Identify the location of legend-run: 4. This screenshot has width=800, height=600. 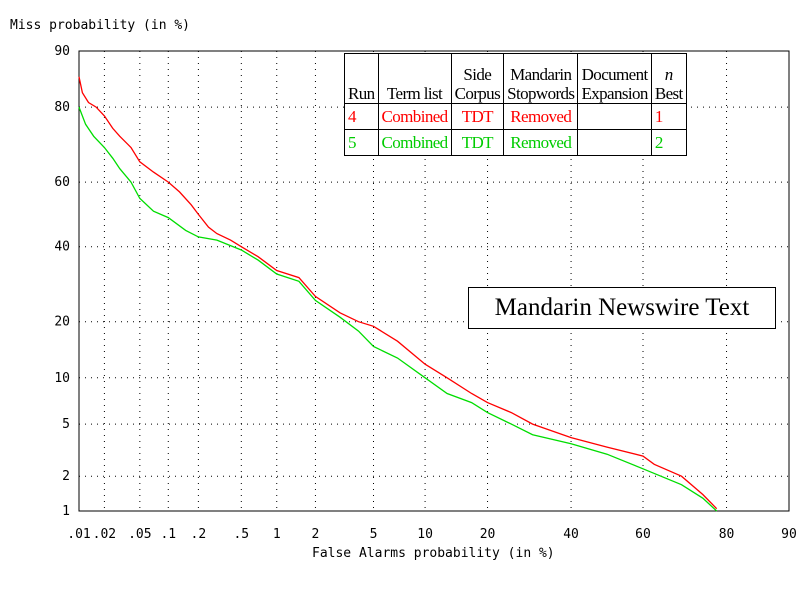
(361, 116).